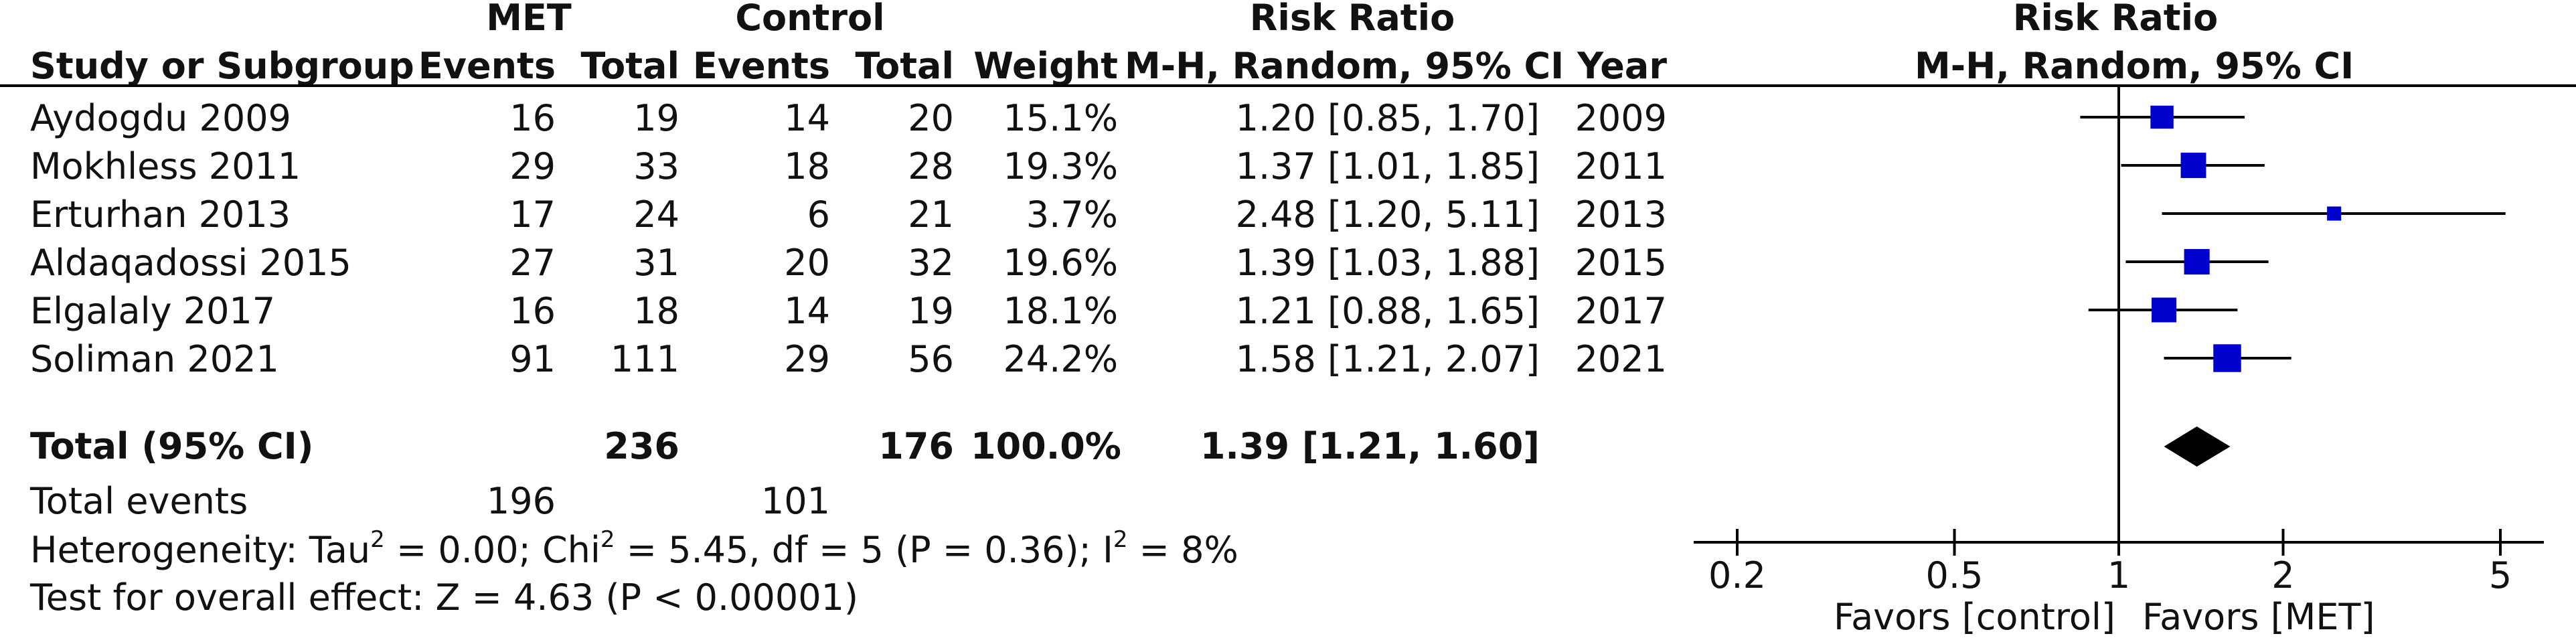 This screenshot has width=2576, height=638. Describe the element at coordinates (533, 263) in the screenshot. I see `study-e1: 27` at that location.